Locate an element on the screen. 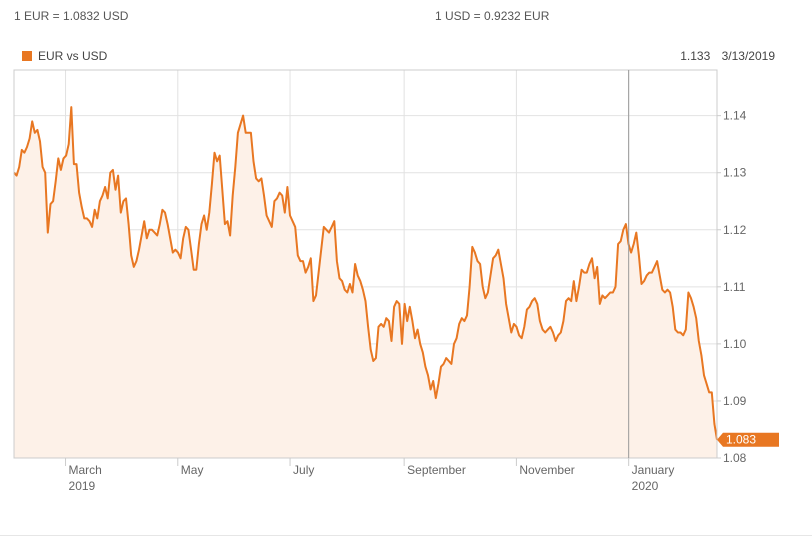 This screenshot has width=812, height=539. x-tick-label: January is located at coordinates (653, 470).